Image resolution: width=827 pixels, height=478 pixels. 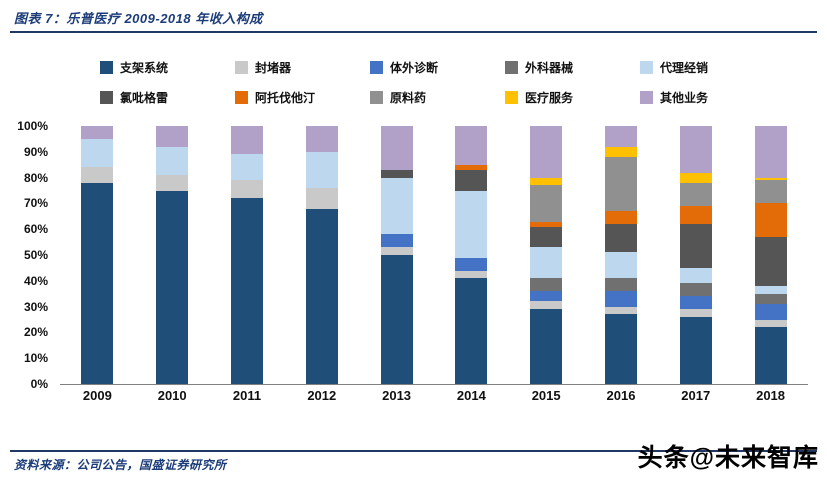 What do you see at coordinates (408, 97) in the screenshot?
I see `legend-label: 原料药` at bounding box center [408, 97].